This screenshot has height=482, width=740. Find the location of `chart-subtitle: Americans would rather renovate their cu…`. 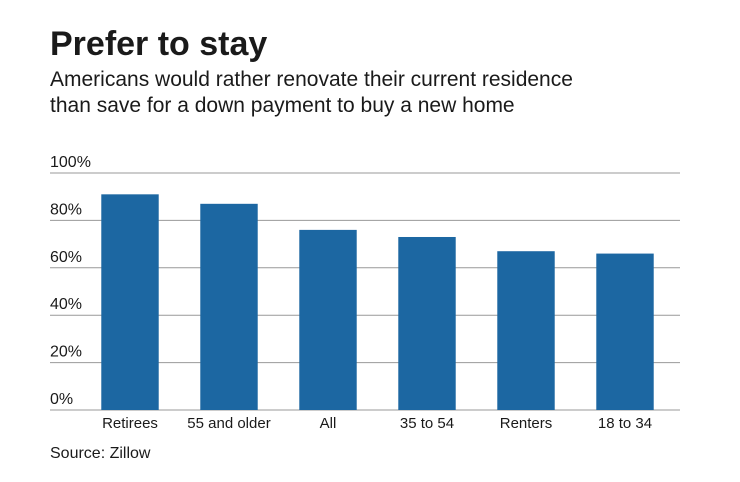

chart-subtitle: Americans would rather renovate their cu… is located at coordinates (311, 79).